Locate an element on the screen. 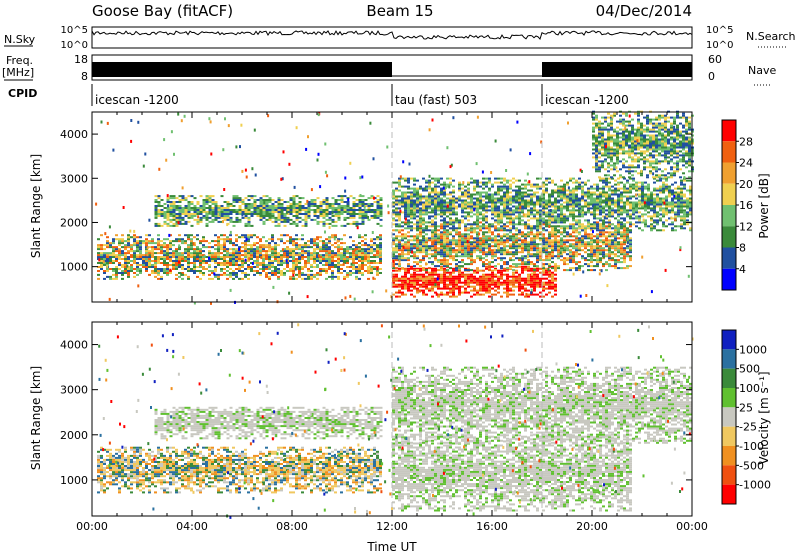  cpid-segment-label: tau (fast) 503 is located at coordinates (436, 100).